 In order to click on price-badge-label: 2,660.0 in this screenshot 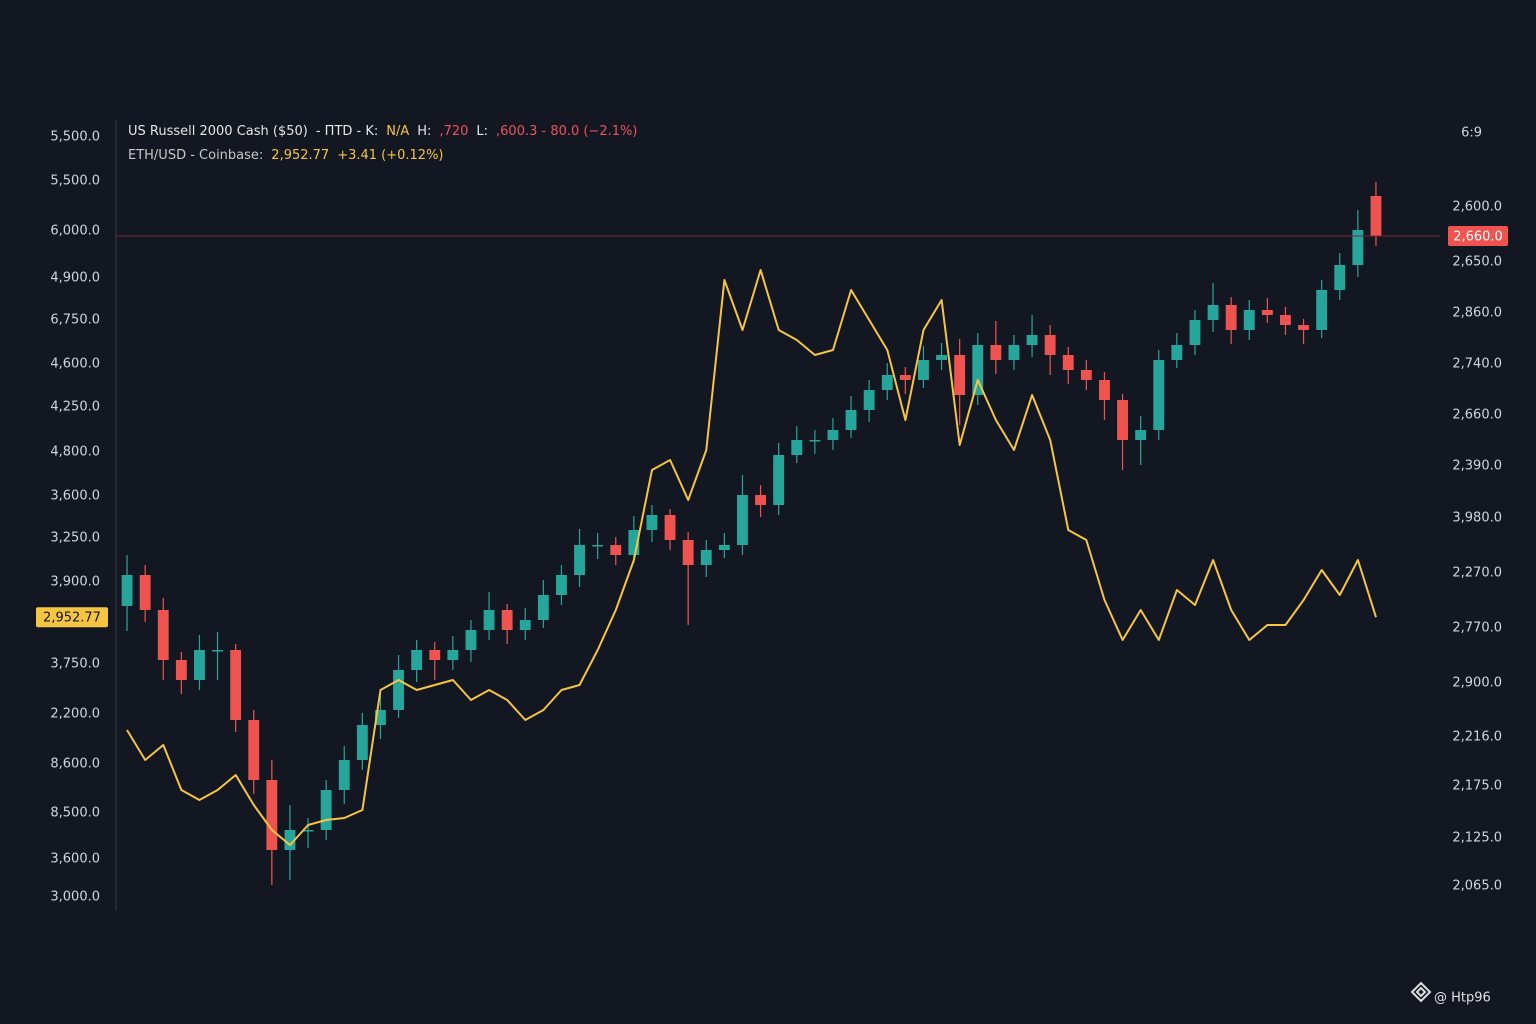, I will do `click(1478, 237)`.